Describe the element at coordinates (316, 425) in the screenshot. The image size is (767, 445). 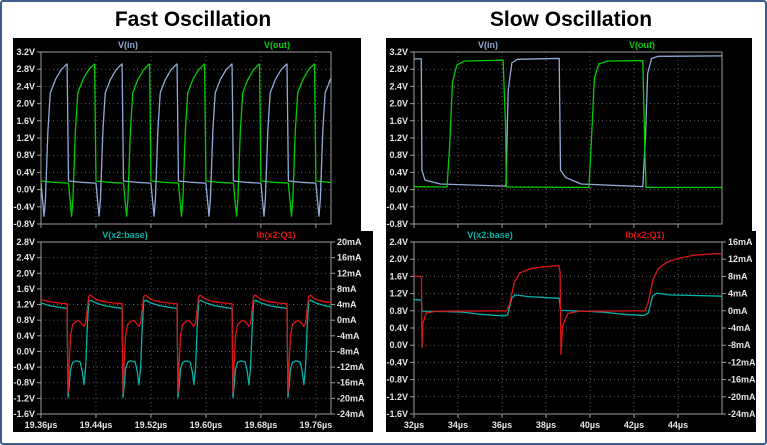
I see `svg-text: 19.76µs` at that location.